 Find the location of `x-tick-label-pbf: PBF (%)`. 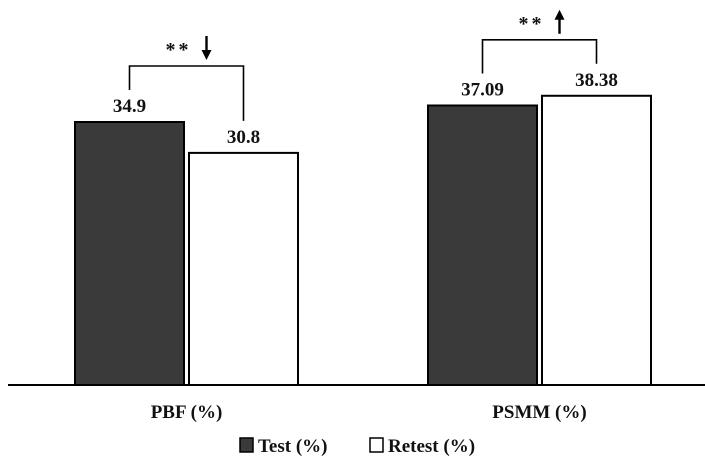

x-tick-label-pbf: PBF (%) is located at coordinates (187, 412).